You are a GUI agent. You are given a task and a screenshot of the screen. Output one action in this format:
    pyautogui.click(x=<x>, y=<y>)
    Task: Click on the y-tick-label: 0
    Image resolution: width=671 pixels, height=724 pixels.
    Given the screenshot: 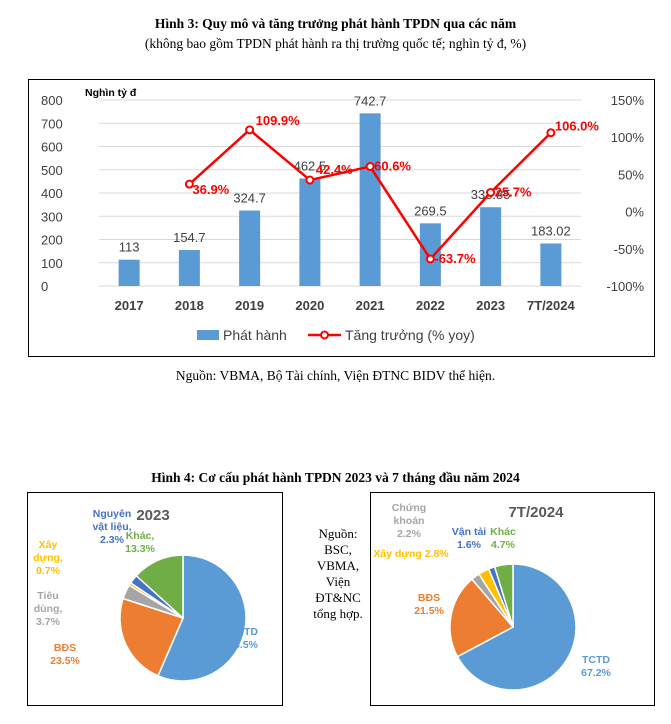 What is the action you would take?
    pyautogui.click(x=44, y=286)
    